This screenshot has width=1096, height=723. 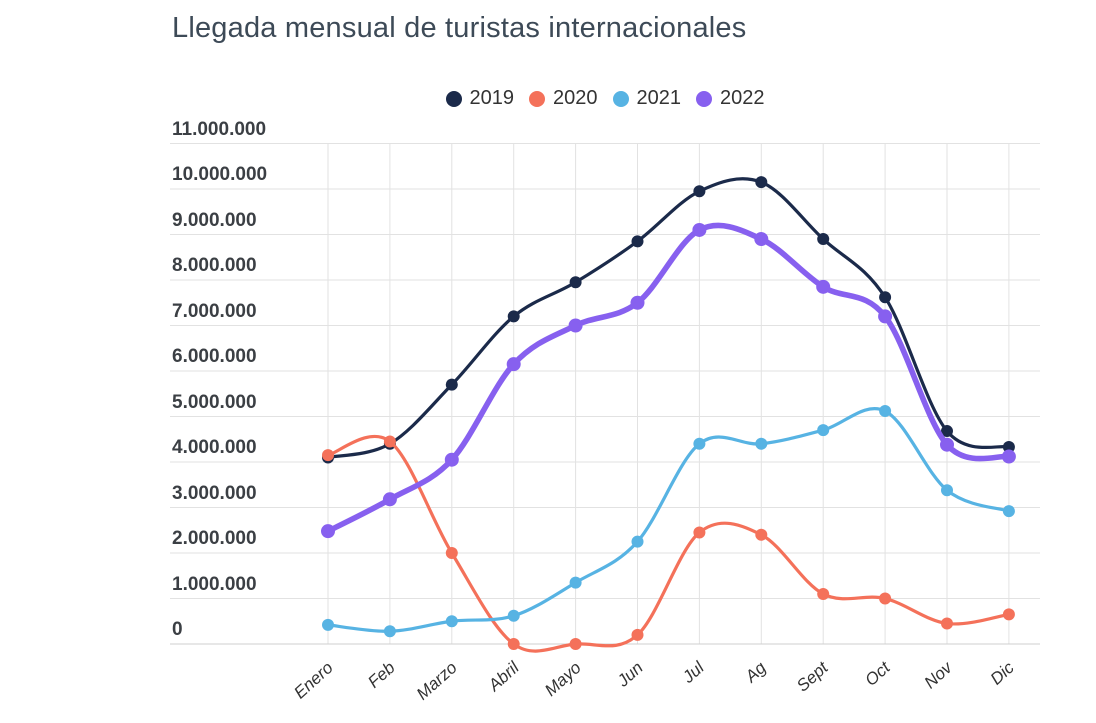 I want to click on y-axis-tick-label: 0, so click(x=177, y=629).